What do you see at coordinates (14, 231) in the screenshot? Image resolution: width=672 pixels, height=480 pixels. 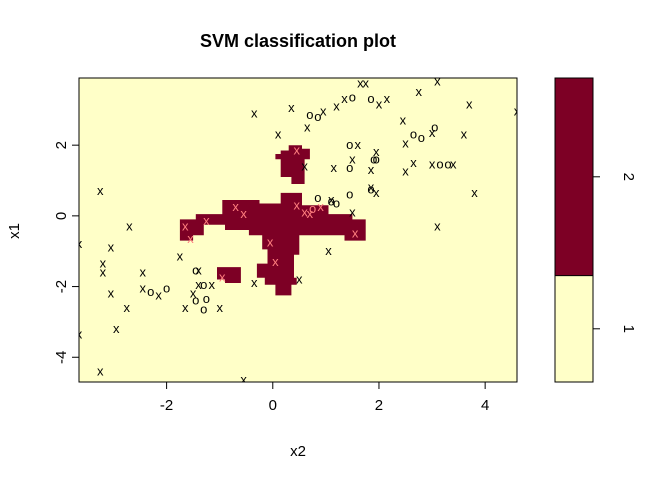 I see `y-axis-title: x1` at bounding box center [14, 231].